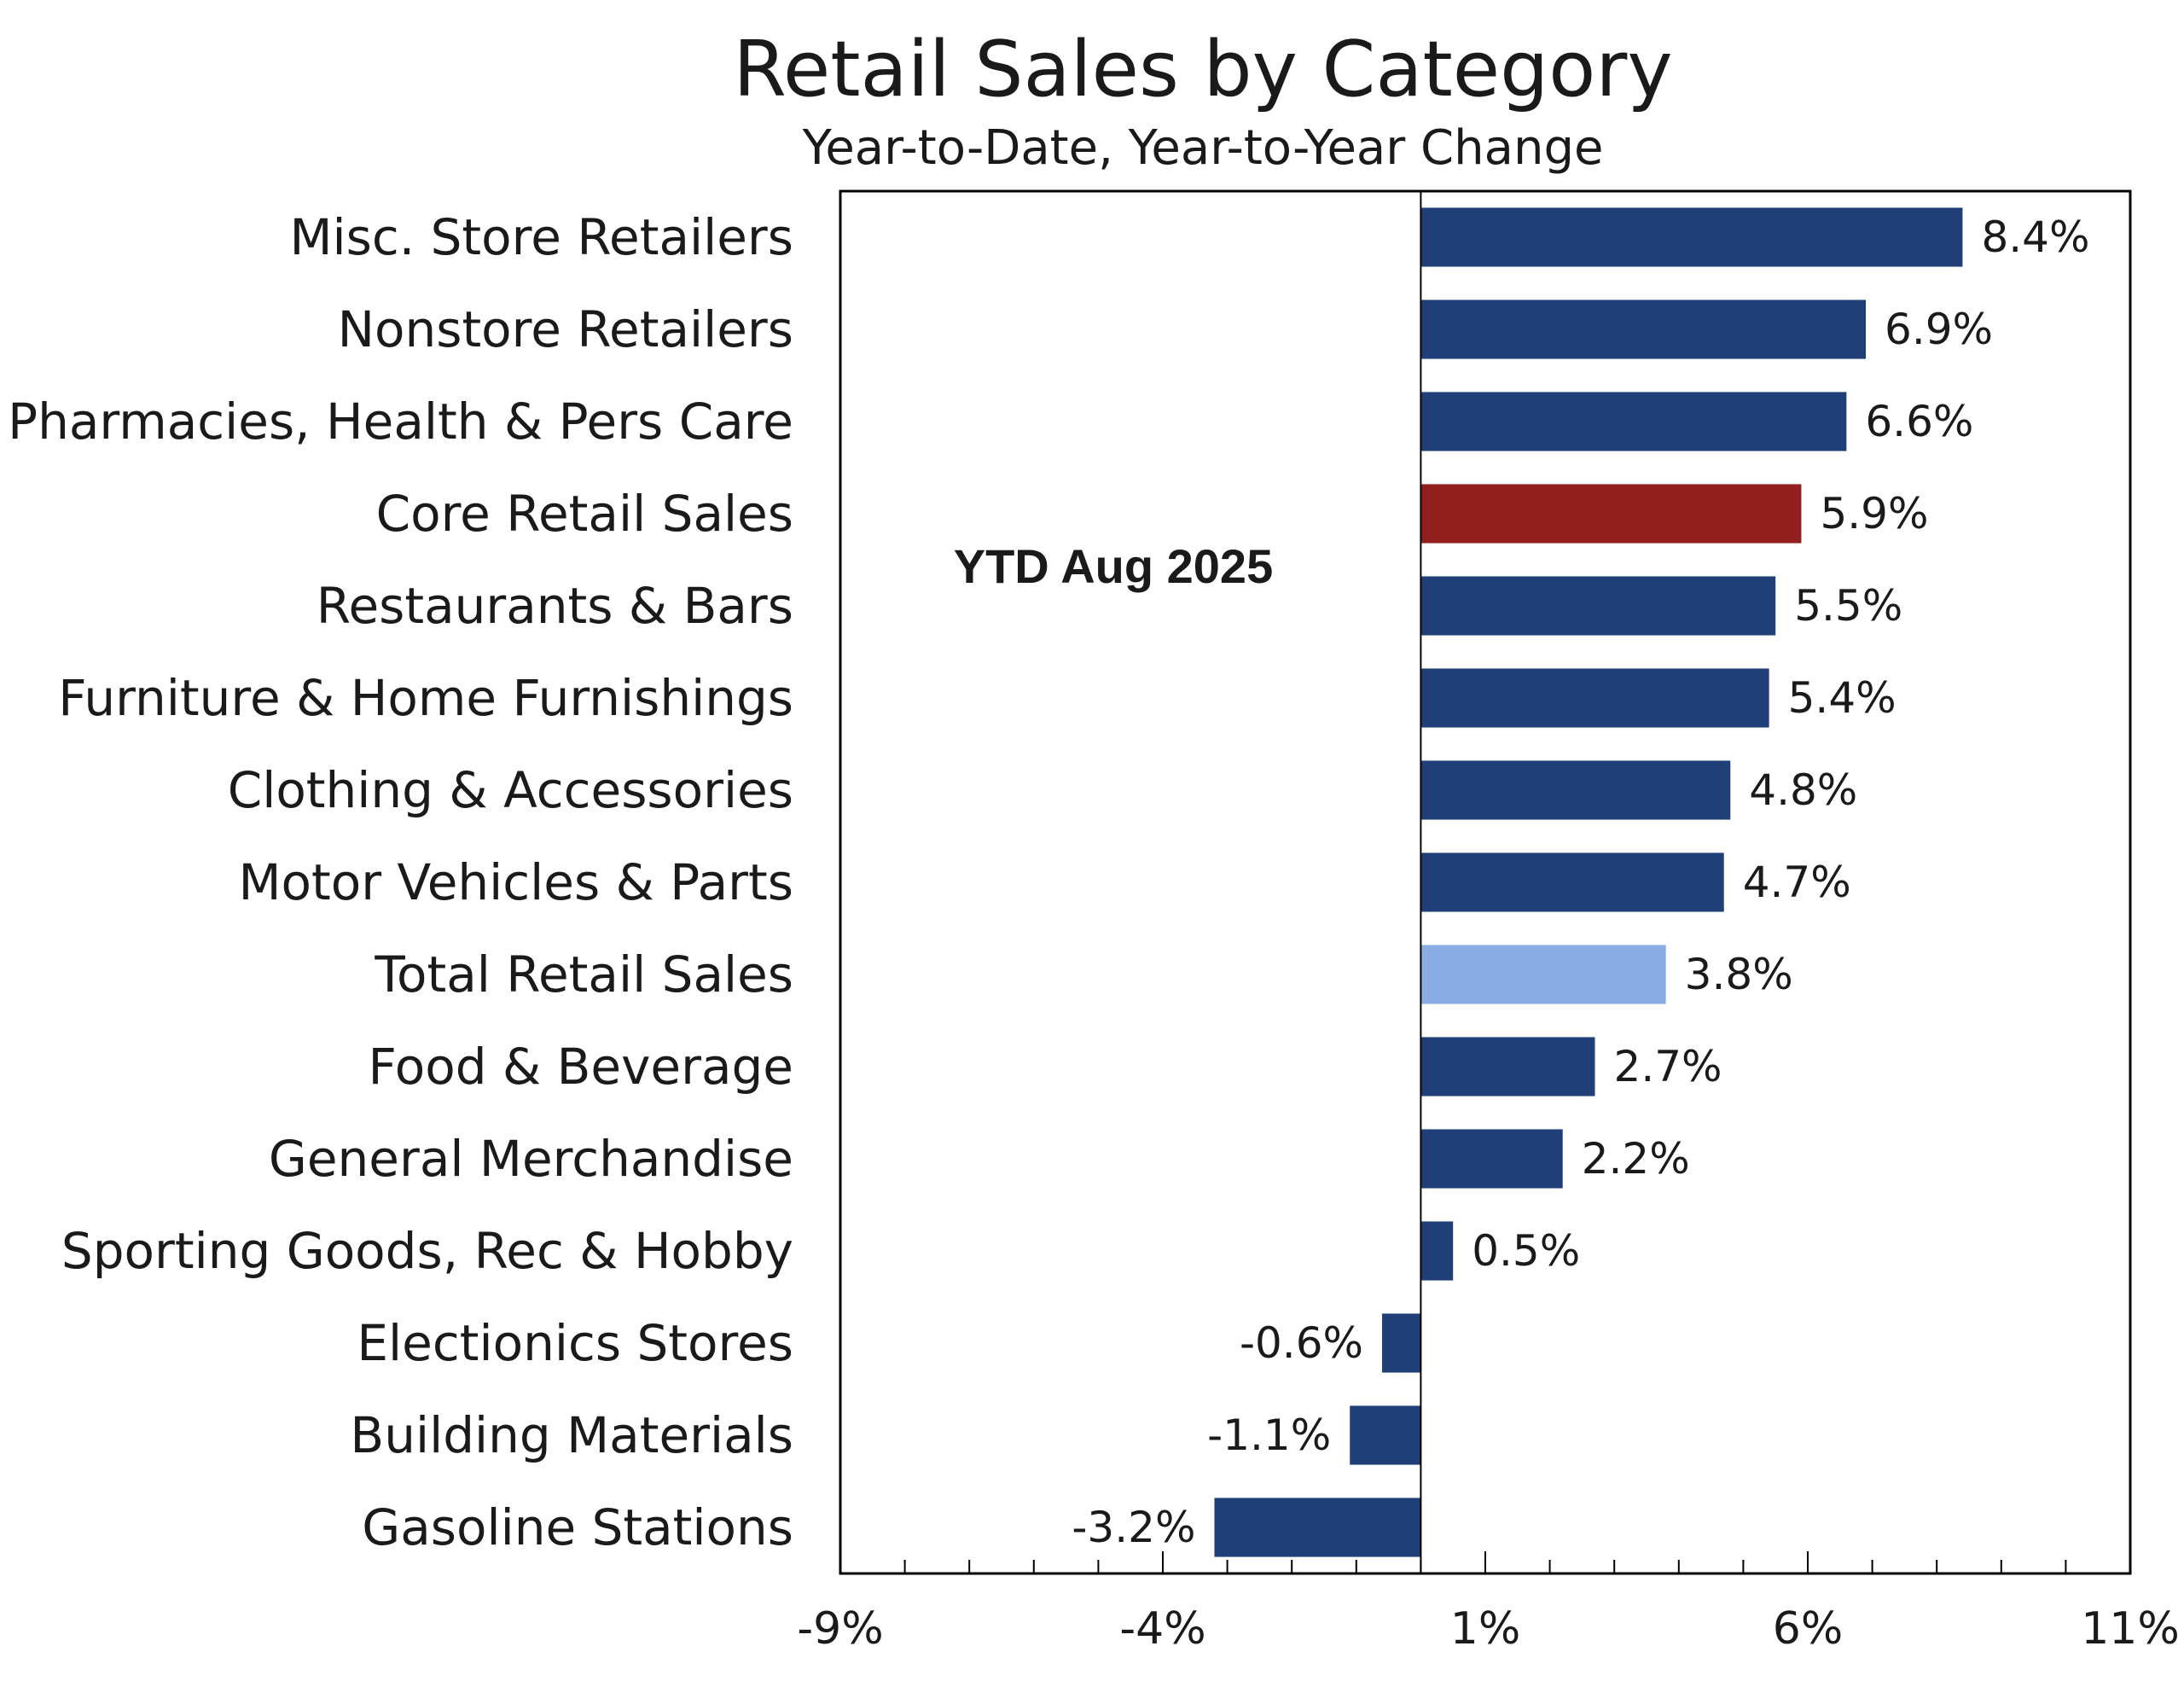 The width and height of the screenshot is (2184, 1681). What do you see at coordinates (1269, 1436) in the screenshot?
I see `value-label-13: -1.1%` at bounding box center [1269, 1436].